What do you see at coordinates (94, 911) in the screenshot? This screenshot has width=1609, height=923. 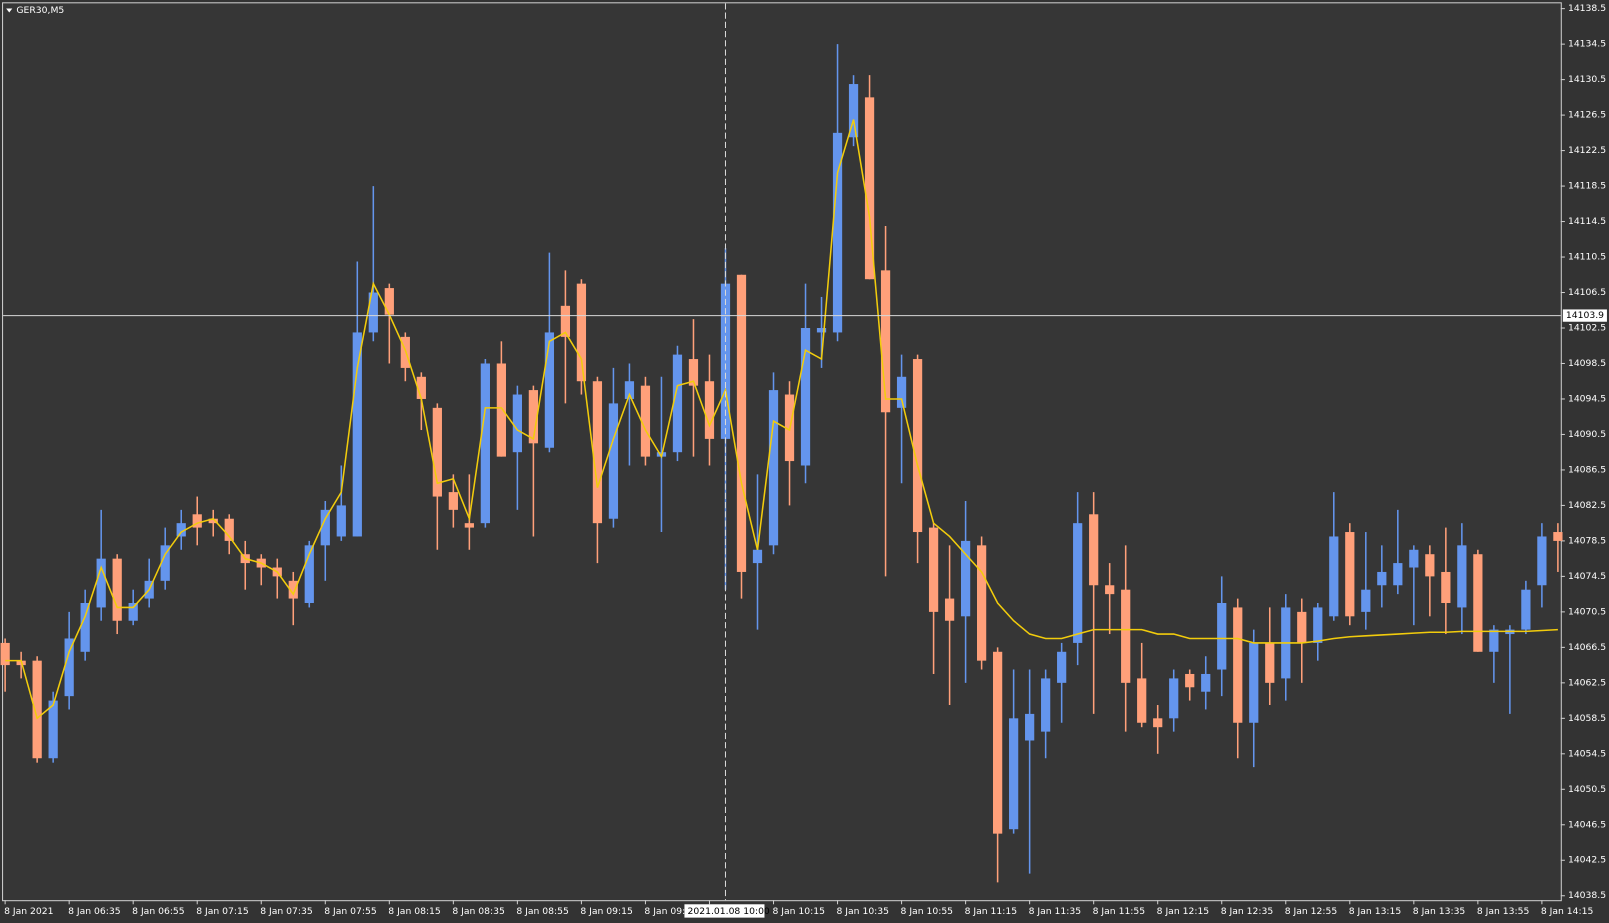 I see `x-tick-label: 8 Jan 06:35` at bounding box center [94, 911].